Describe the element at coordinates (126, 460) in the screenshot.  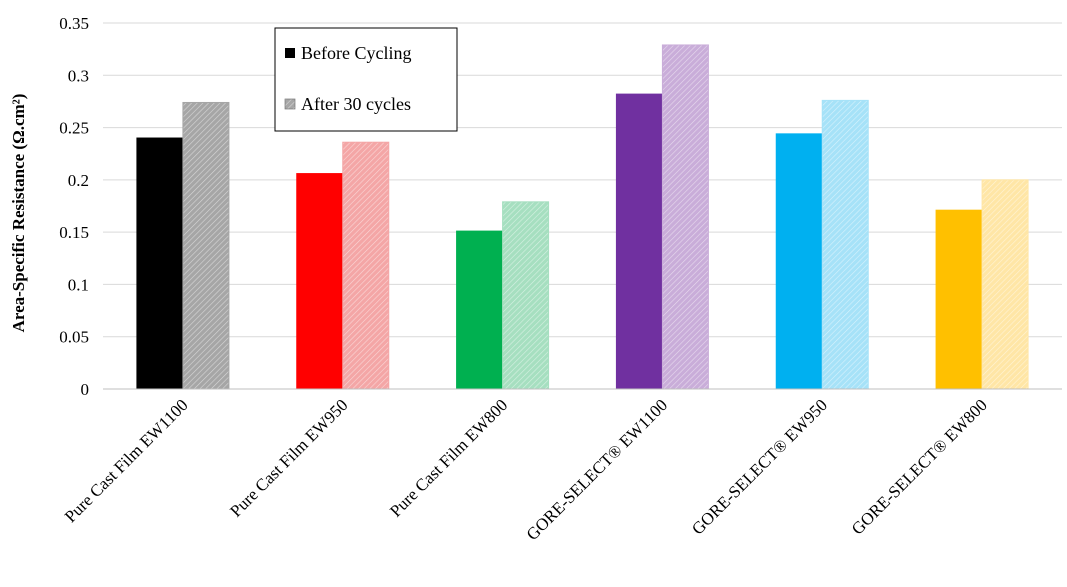
I see `x-category-label: Pure Cast Film EW1100` at that location.